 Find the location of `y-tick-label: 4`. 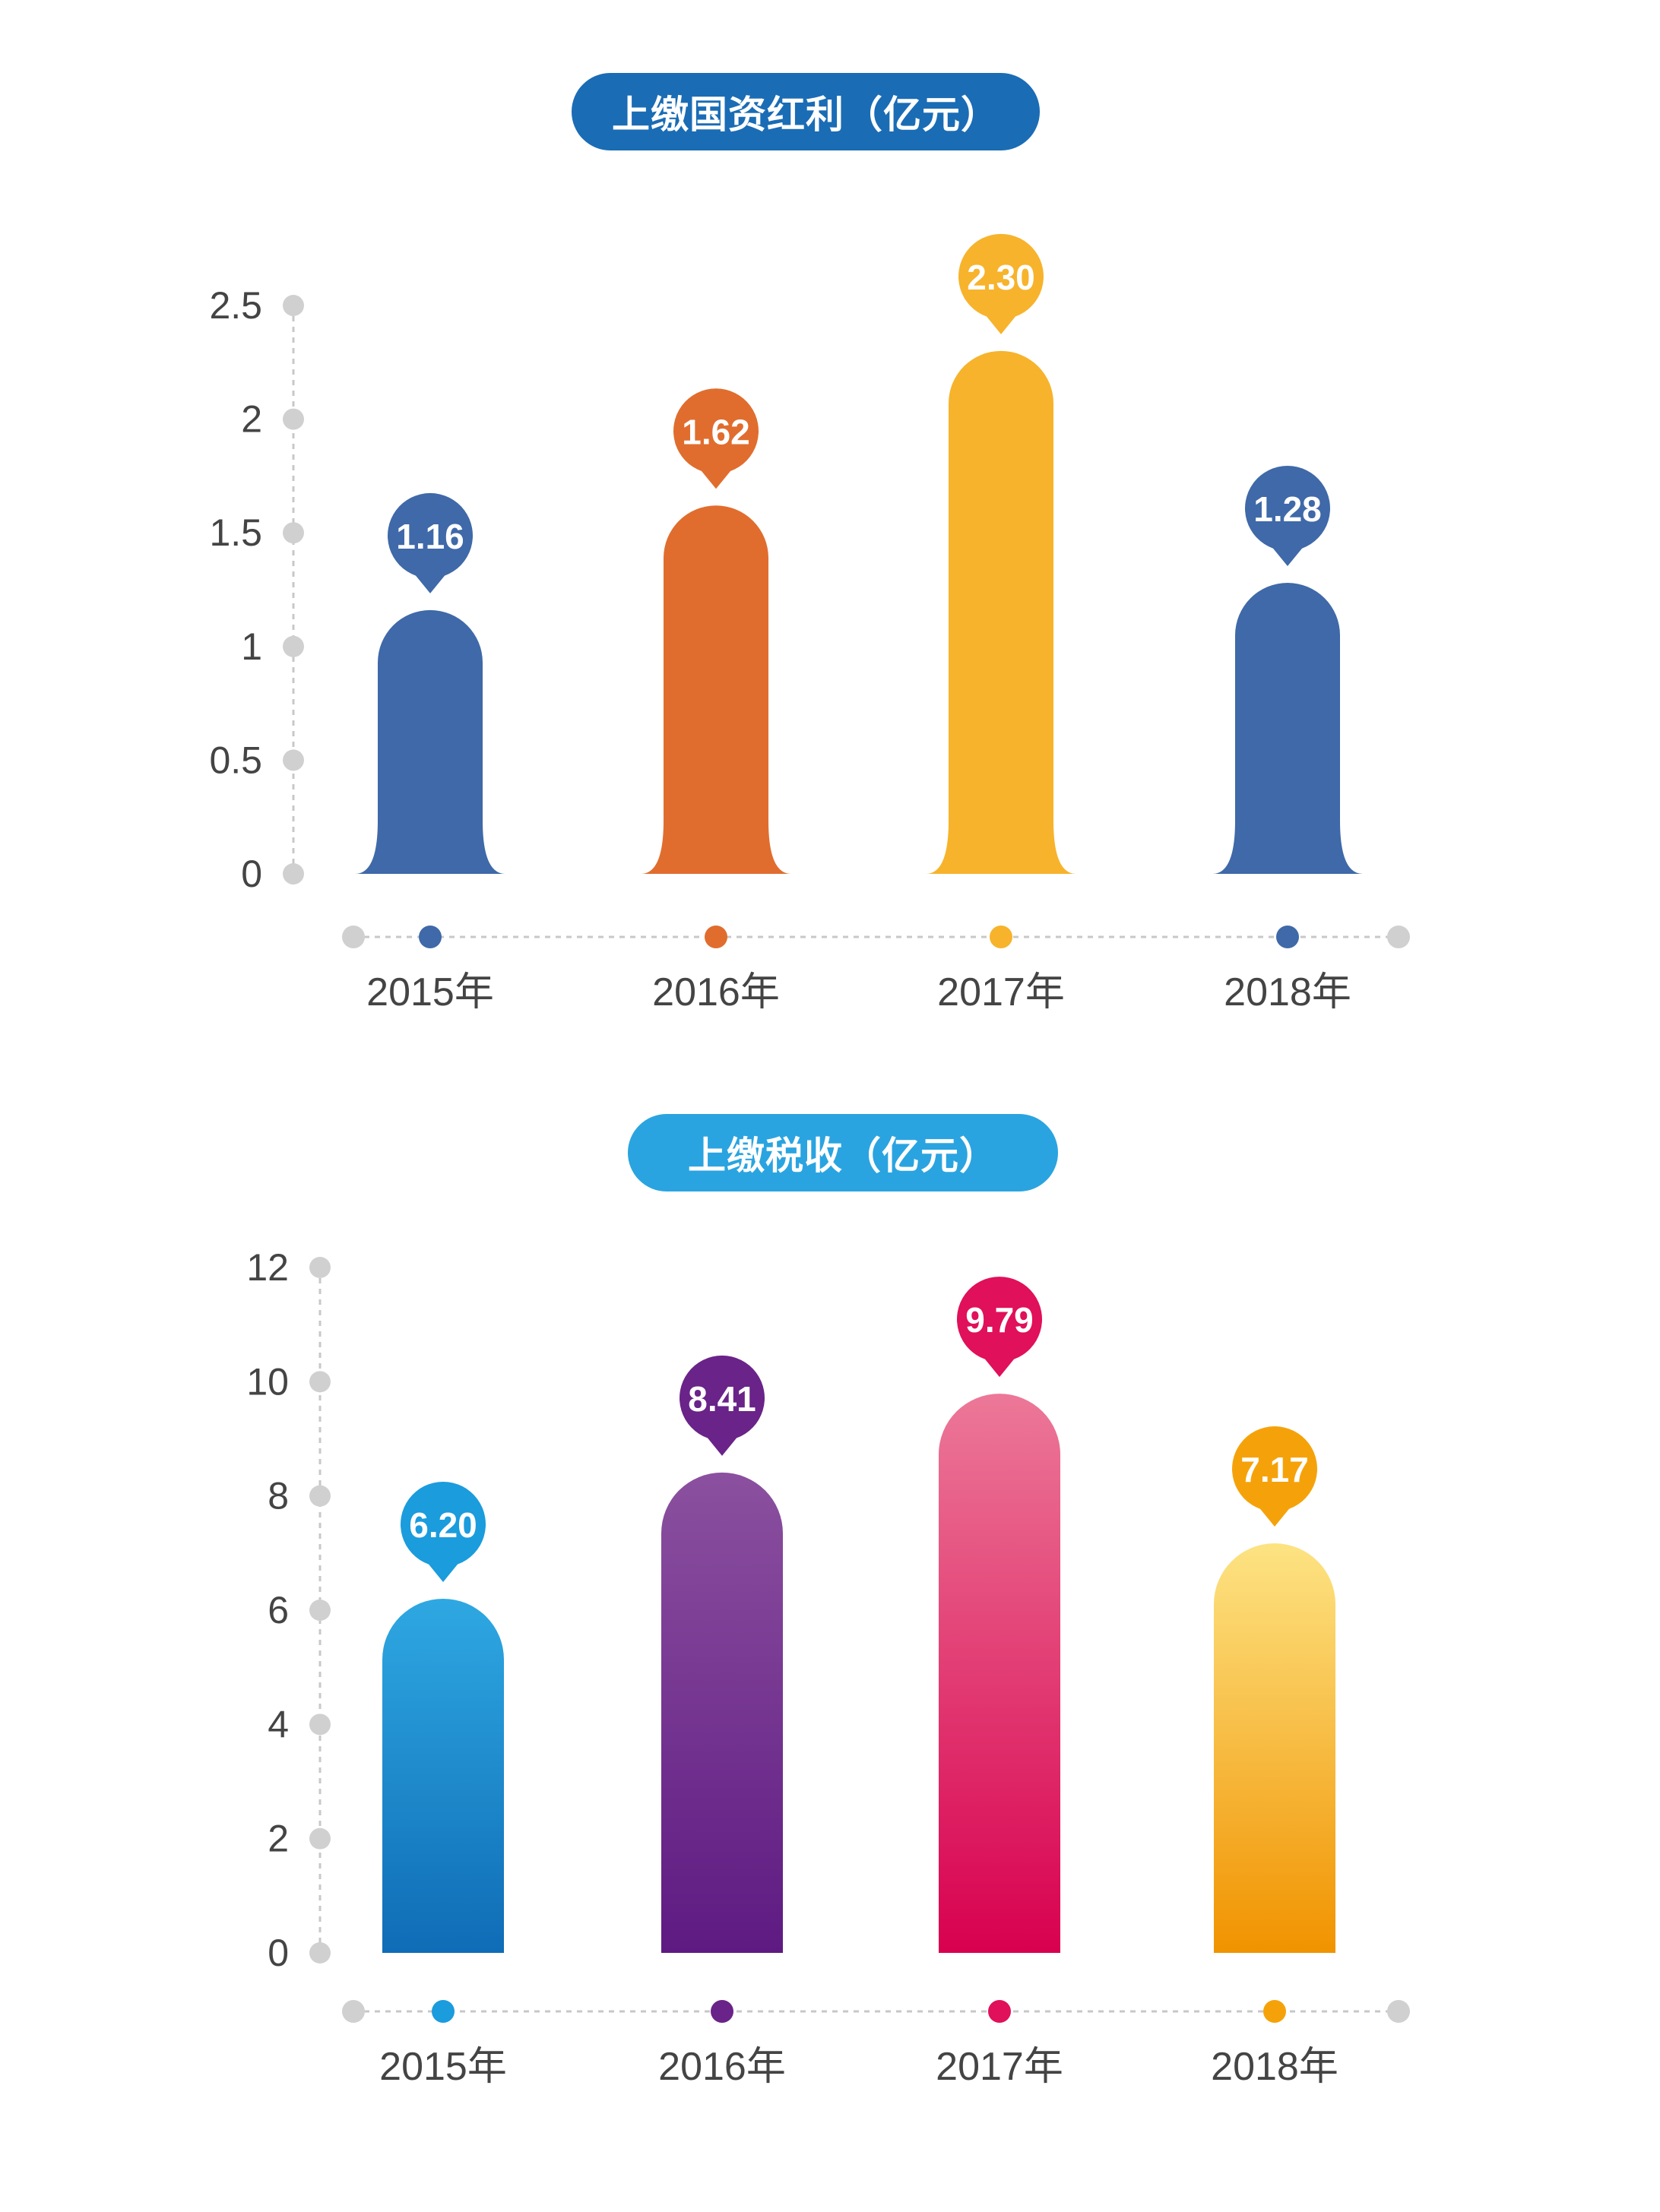

y-tick-label: 4 is located at coordinates (278, 1724).